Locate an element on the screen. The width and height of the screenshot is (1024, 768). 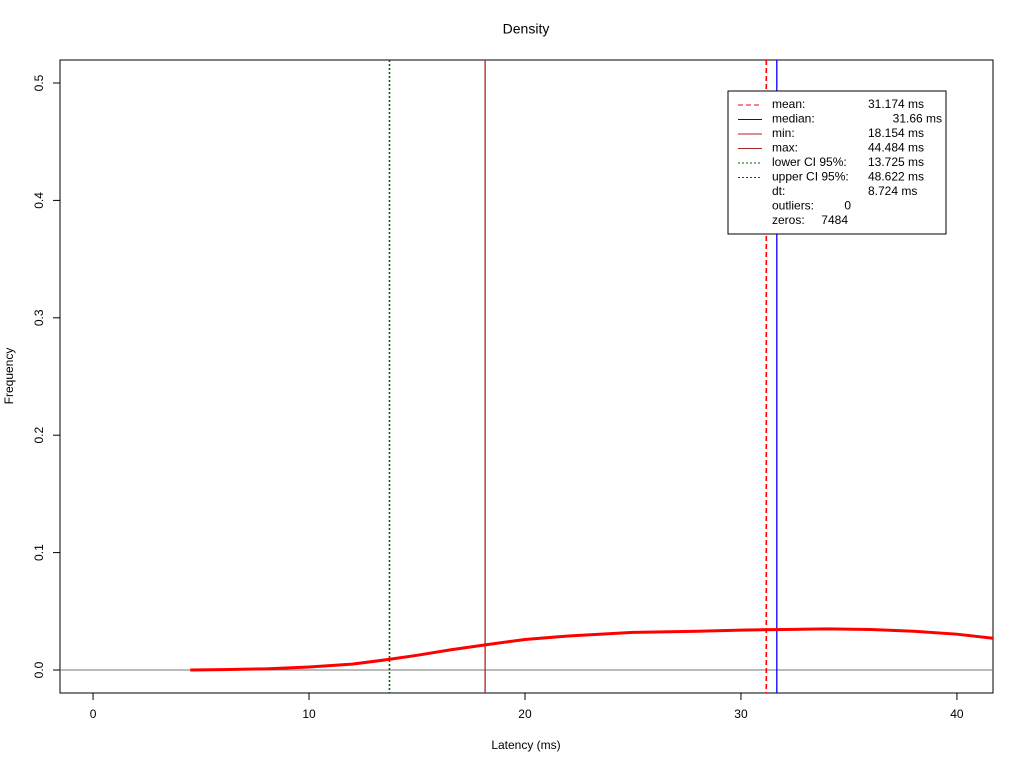
y-tick-label: 0.0 is located at coordinates (39, 669).